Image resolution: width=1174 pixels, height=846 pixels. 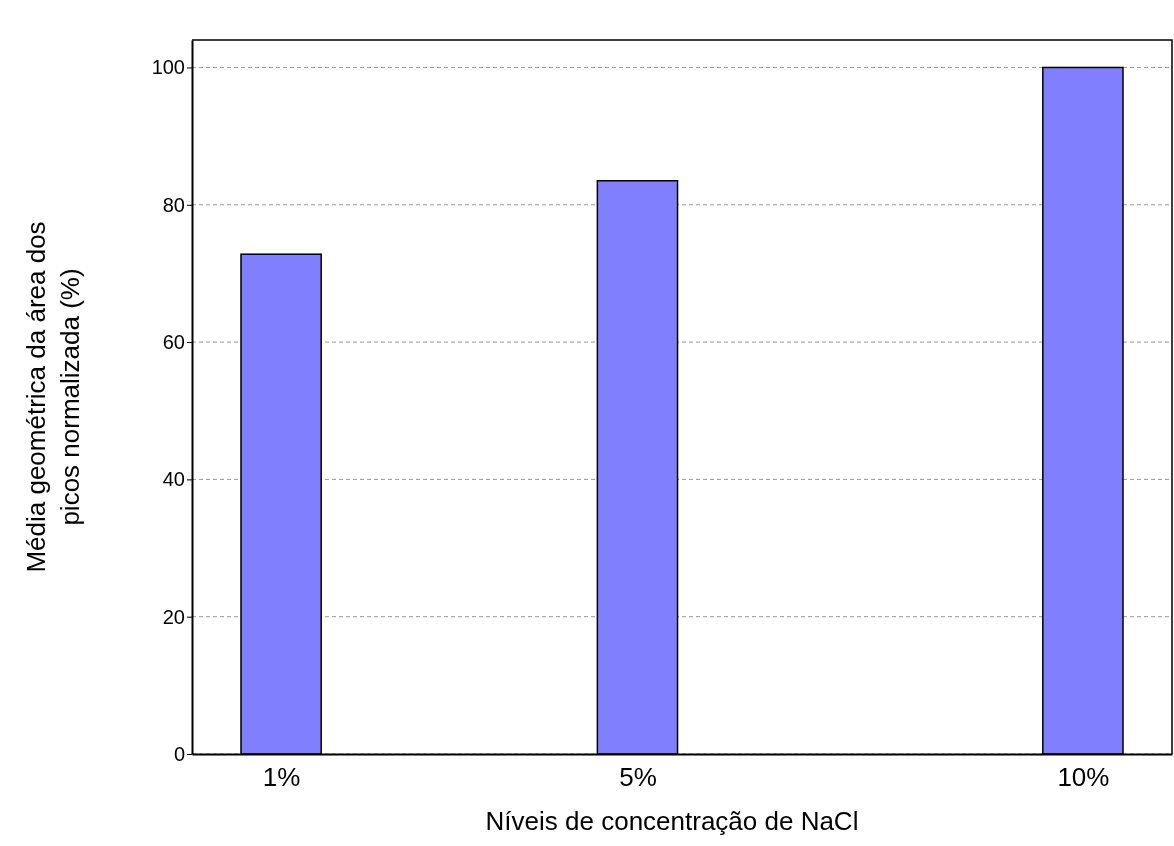 What do you see at coordinates (173, 616) in the screenshot?
I see `y-tick-label: 20` at bounding box center [173, 616].